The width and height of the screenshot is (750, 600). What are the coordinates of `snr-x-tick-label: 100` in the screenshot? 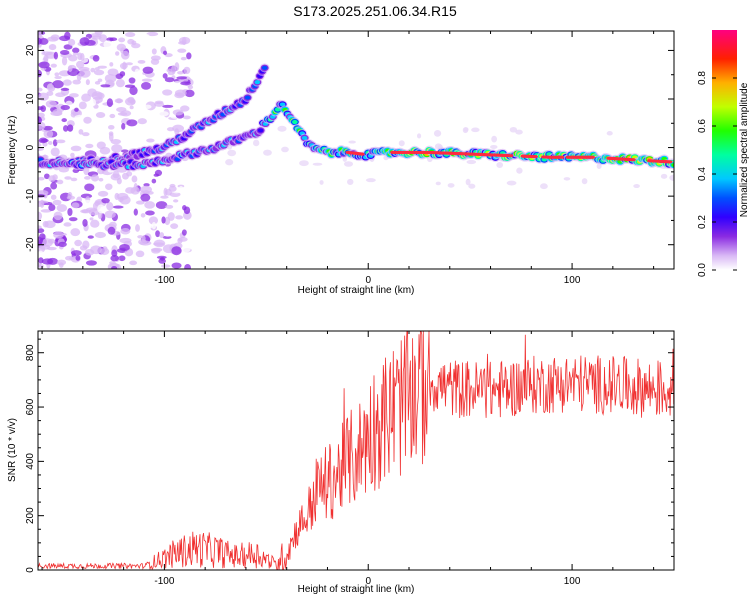 It's located at (572, 581).